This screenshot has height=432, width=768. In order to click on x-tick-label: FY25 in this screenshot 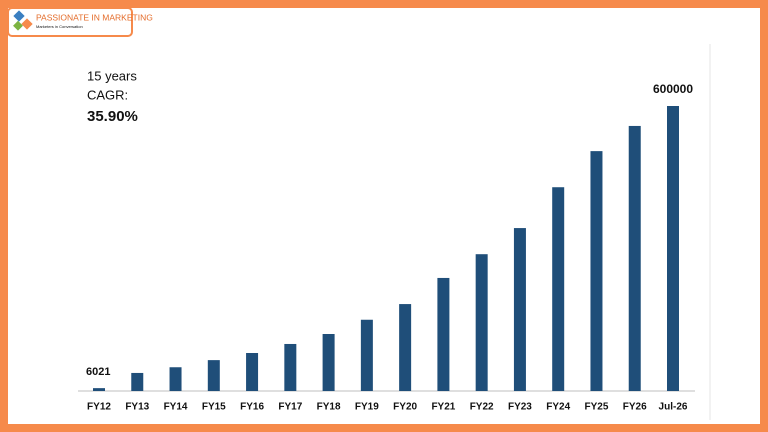, I will do `click(597, 407)`.